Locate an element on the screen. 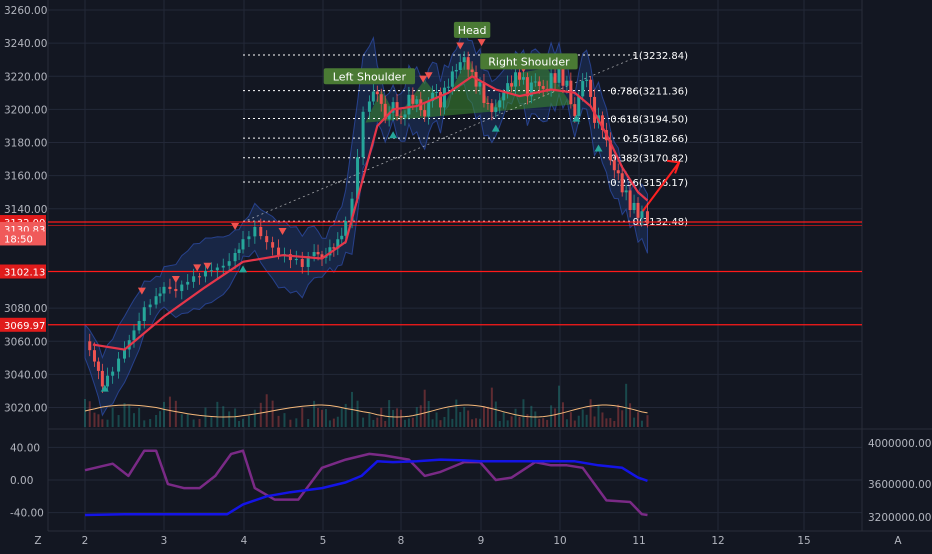 The width and height of the screenshot is (932, 554). price-badge is located at coordinates (23, 324).